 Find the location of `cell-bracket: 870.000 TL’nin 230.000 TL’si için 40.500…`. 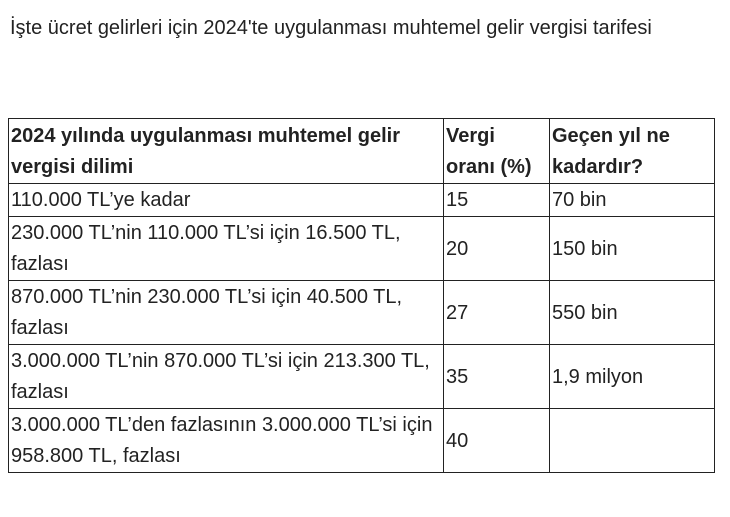

cell-bracket: 870.000 TL’nin 230.000 TL’si için 40.500… is located at coordinates (226, 312).